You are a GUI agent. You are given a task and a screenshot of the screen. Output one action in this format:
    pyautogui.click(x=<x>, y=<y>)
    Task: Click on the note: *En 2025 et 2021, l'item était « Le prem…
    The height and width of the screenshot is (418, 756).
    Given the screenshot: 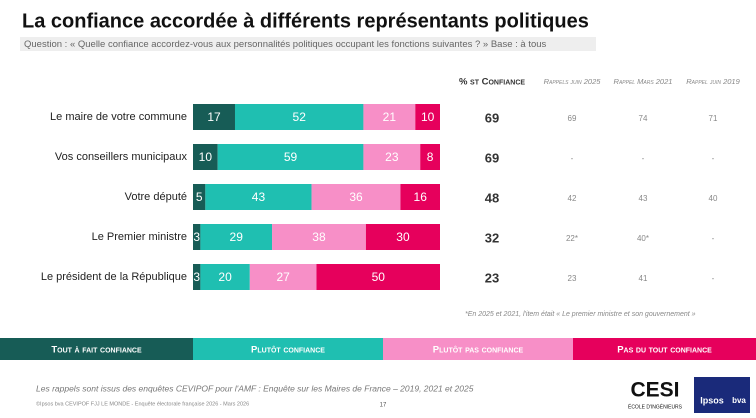 What is the action you would take?
    pyautogui.click(x=580, y=314)
    